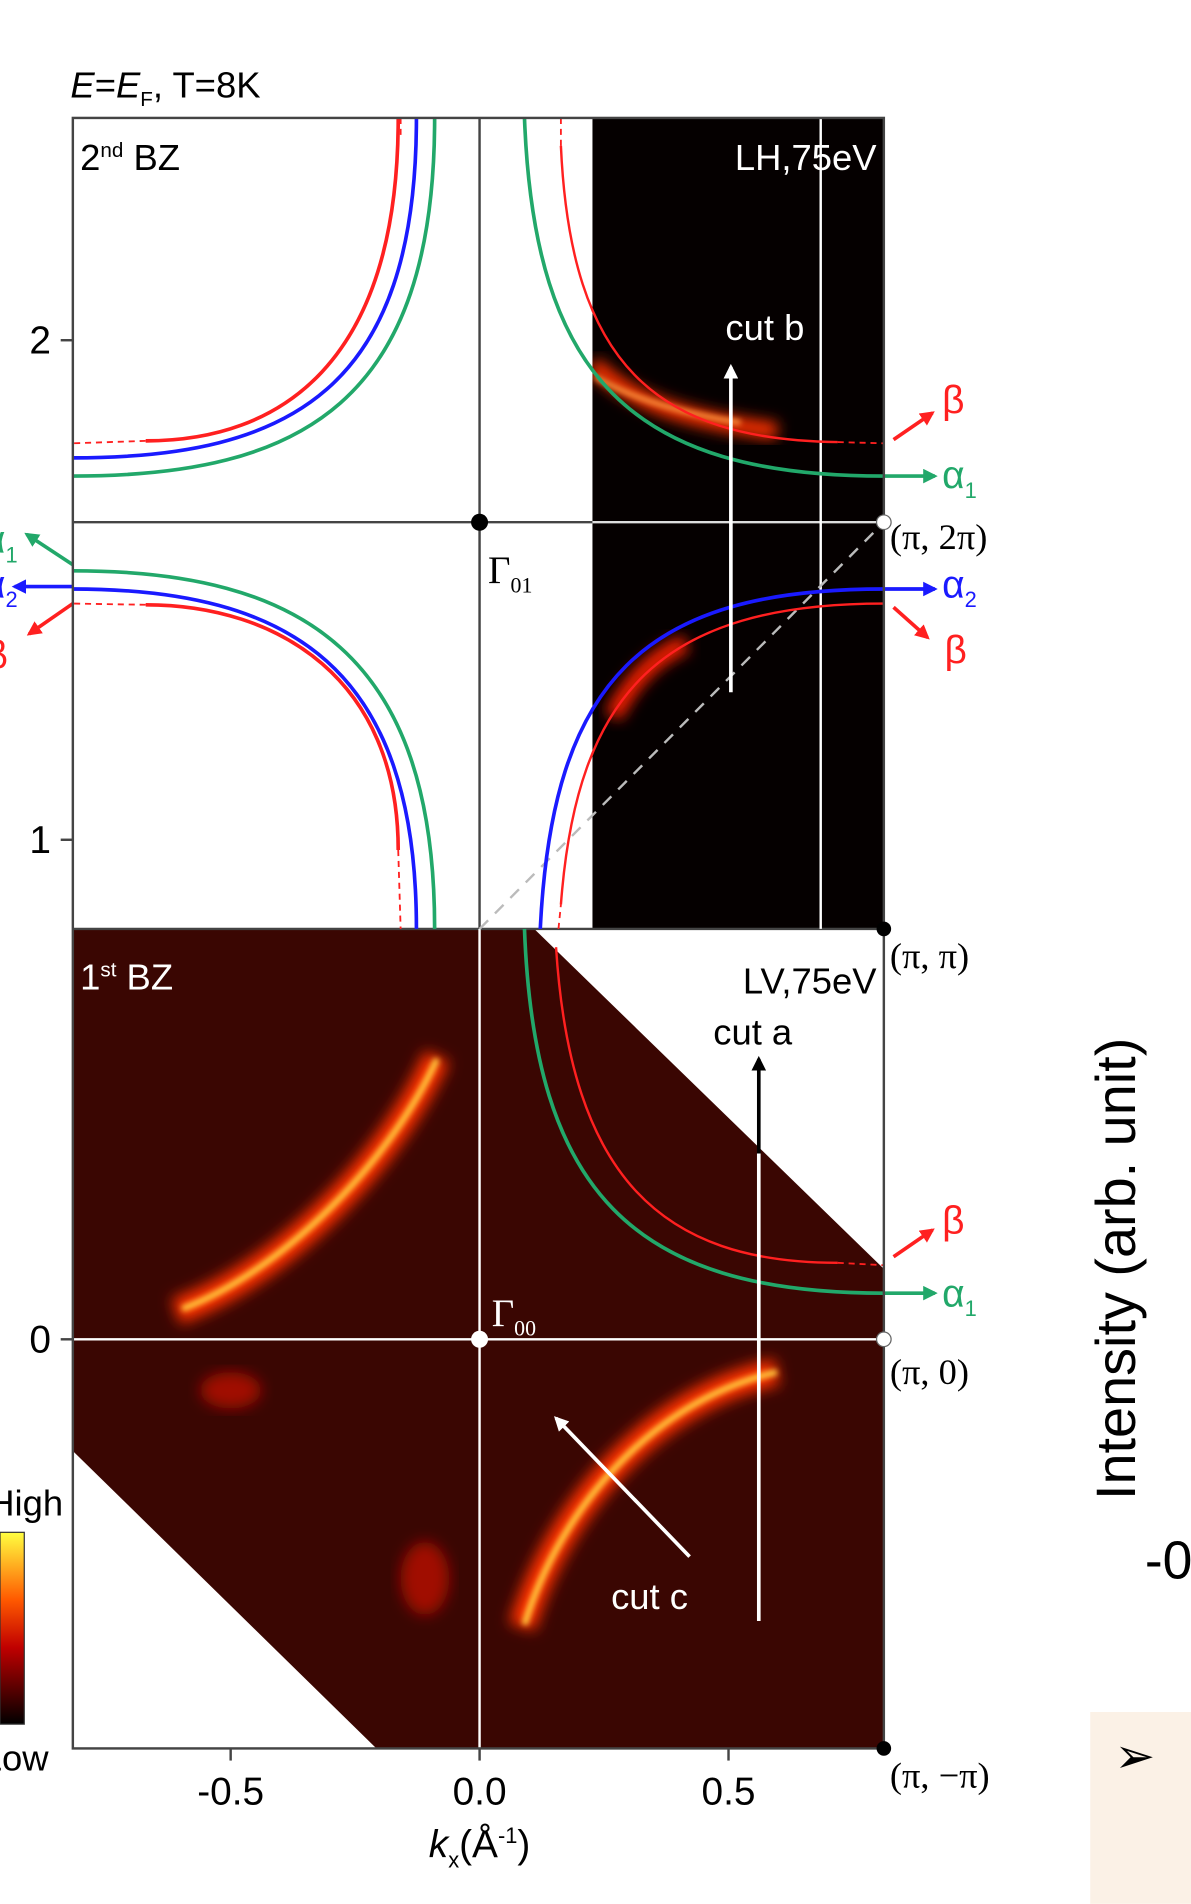 This screenshot has height=1904, width=1191. What do you see at coordinates (810, 980) in the screenshot?
I see `panel-mode: LV,75eV` at bounding box center [810, 980].